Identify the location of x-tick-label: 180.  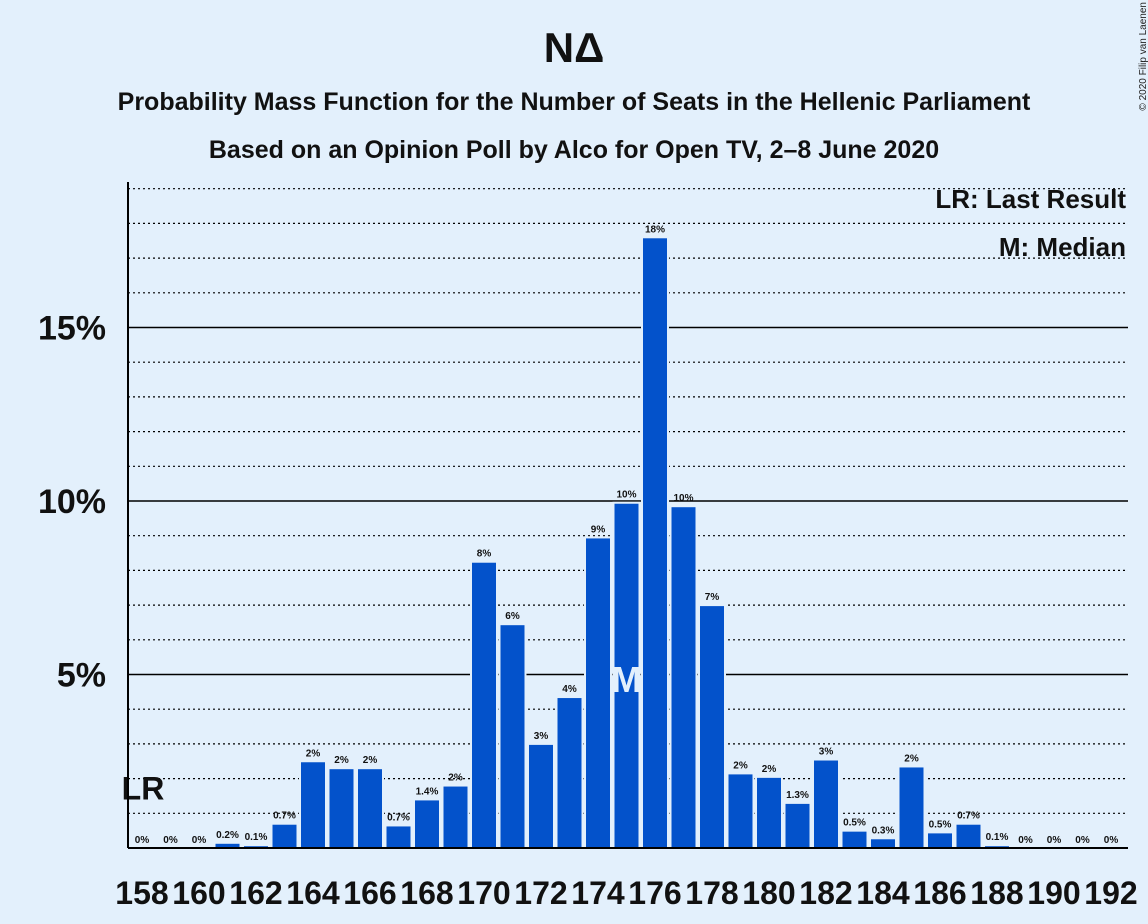
(768, 893).